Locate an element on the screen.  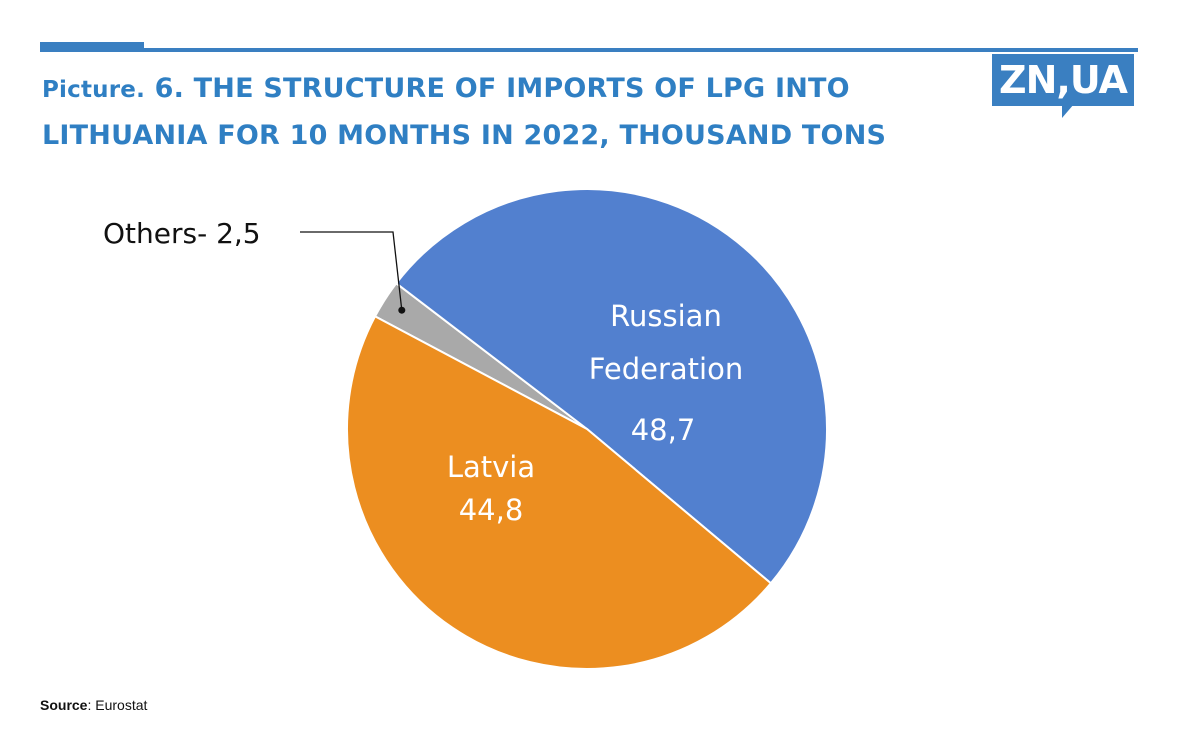
source-note: Source: Eurostat is located at coordinates (93, 705).